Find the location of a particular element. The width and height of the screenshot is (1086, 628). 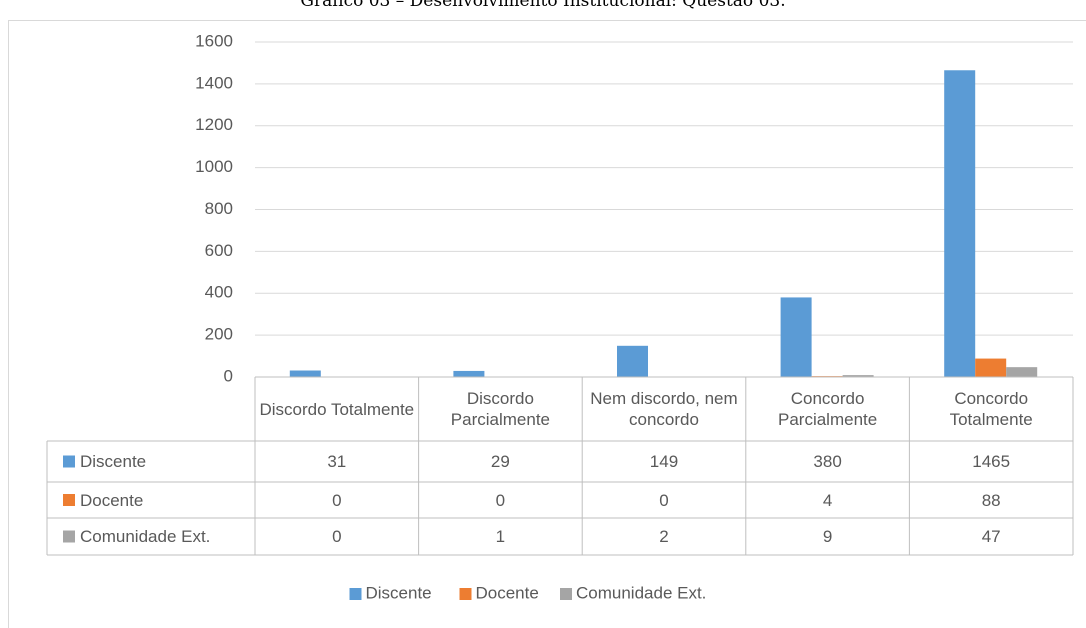

table-series-name: Comunidade Ext. is located at coordinates (145, 536).